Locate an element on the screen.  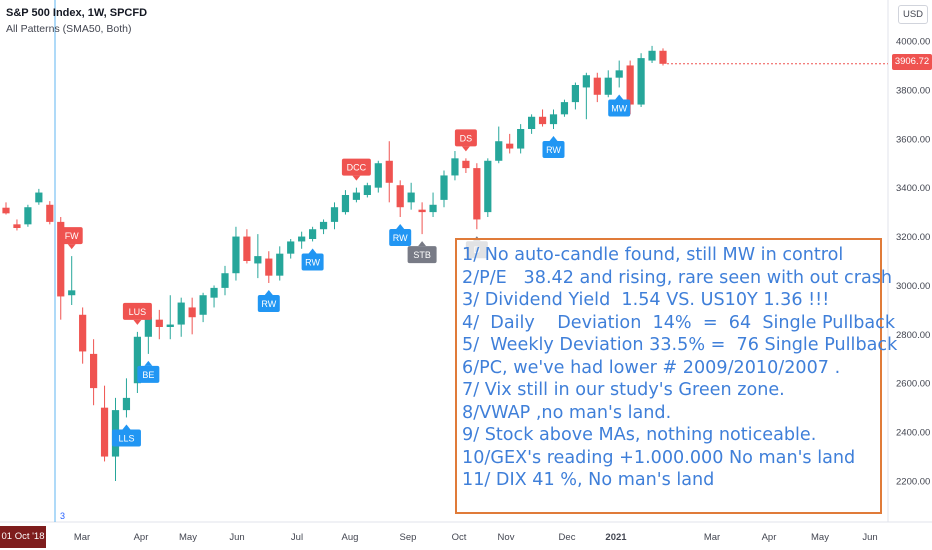
y-tick-label: 2200.00 is located at coordinates (913, 482).